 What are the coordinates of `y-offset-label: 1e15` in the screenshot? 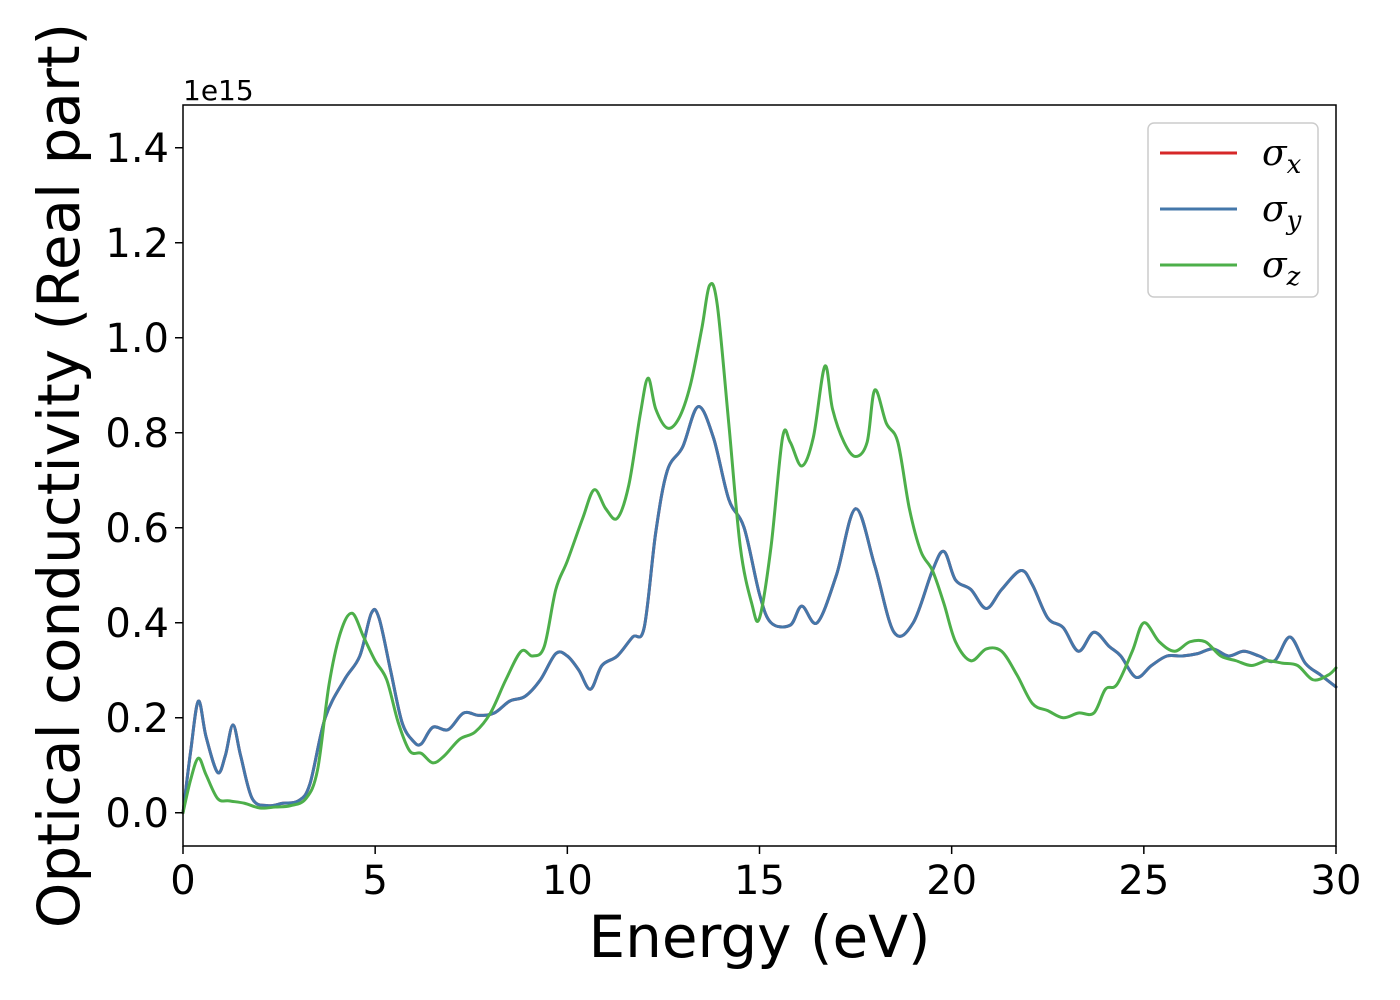 It's located at (218, 90).